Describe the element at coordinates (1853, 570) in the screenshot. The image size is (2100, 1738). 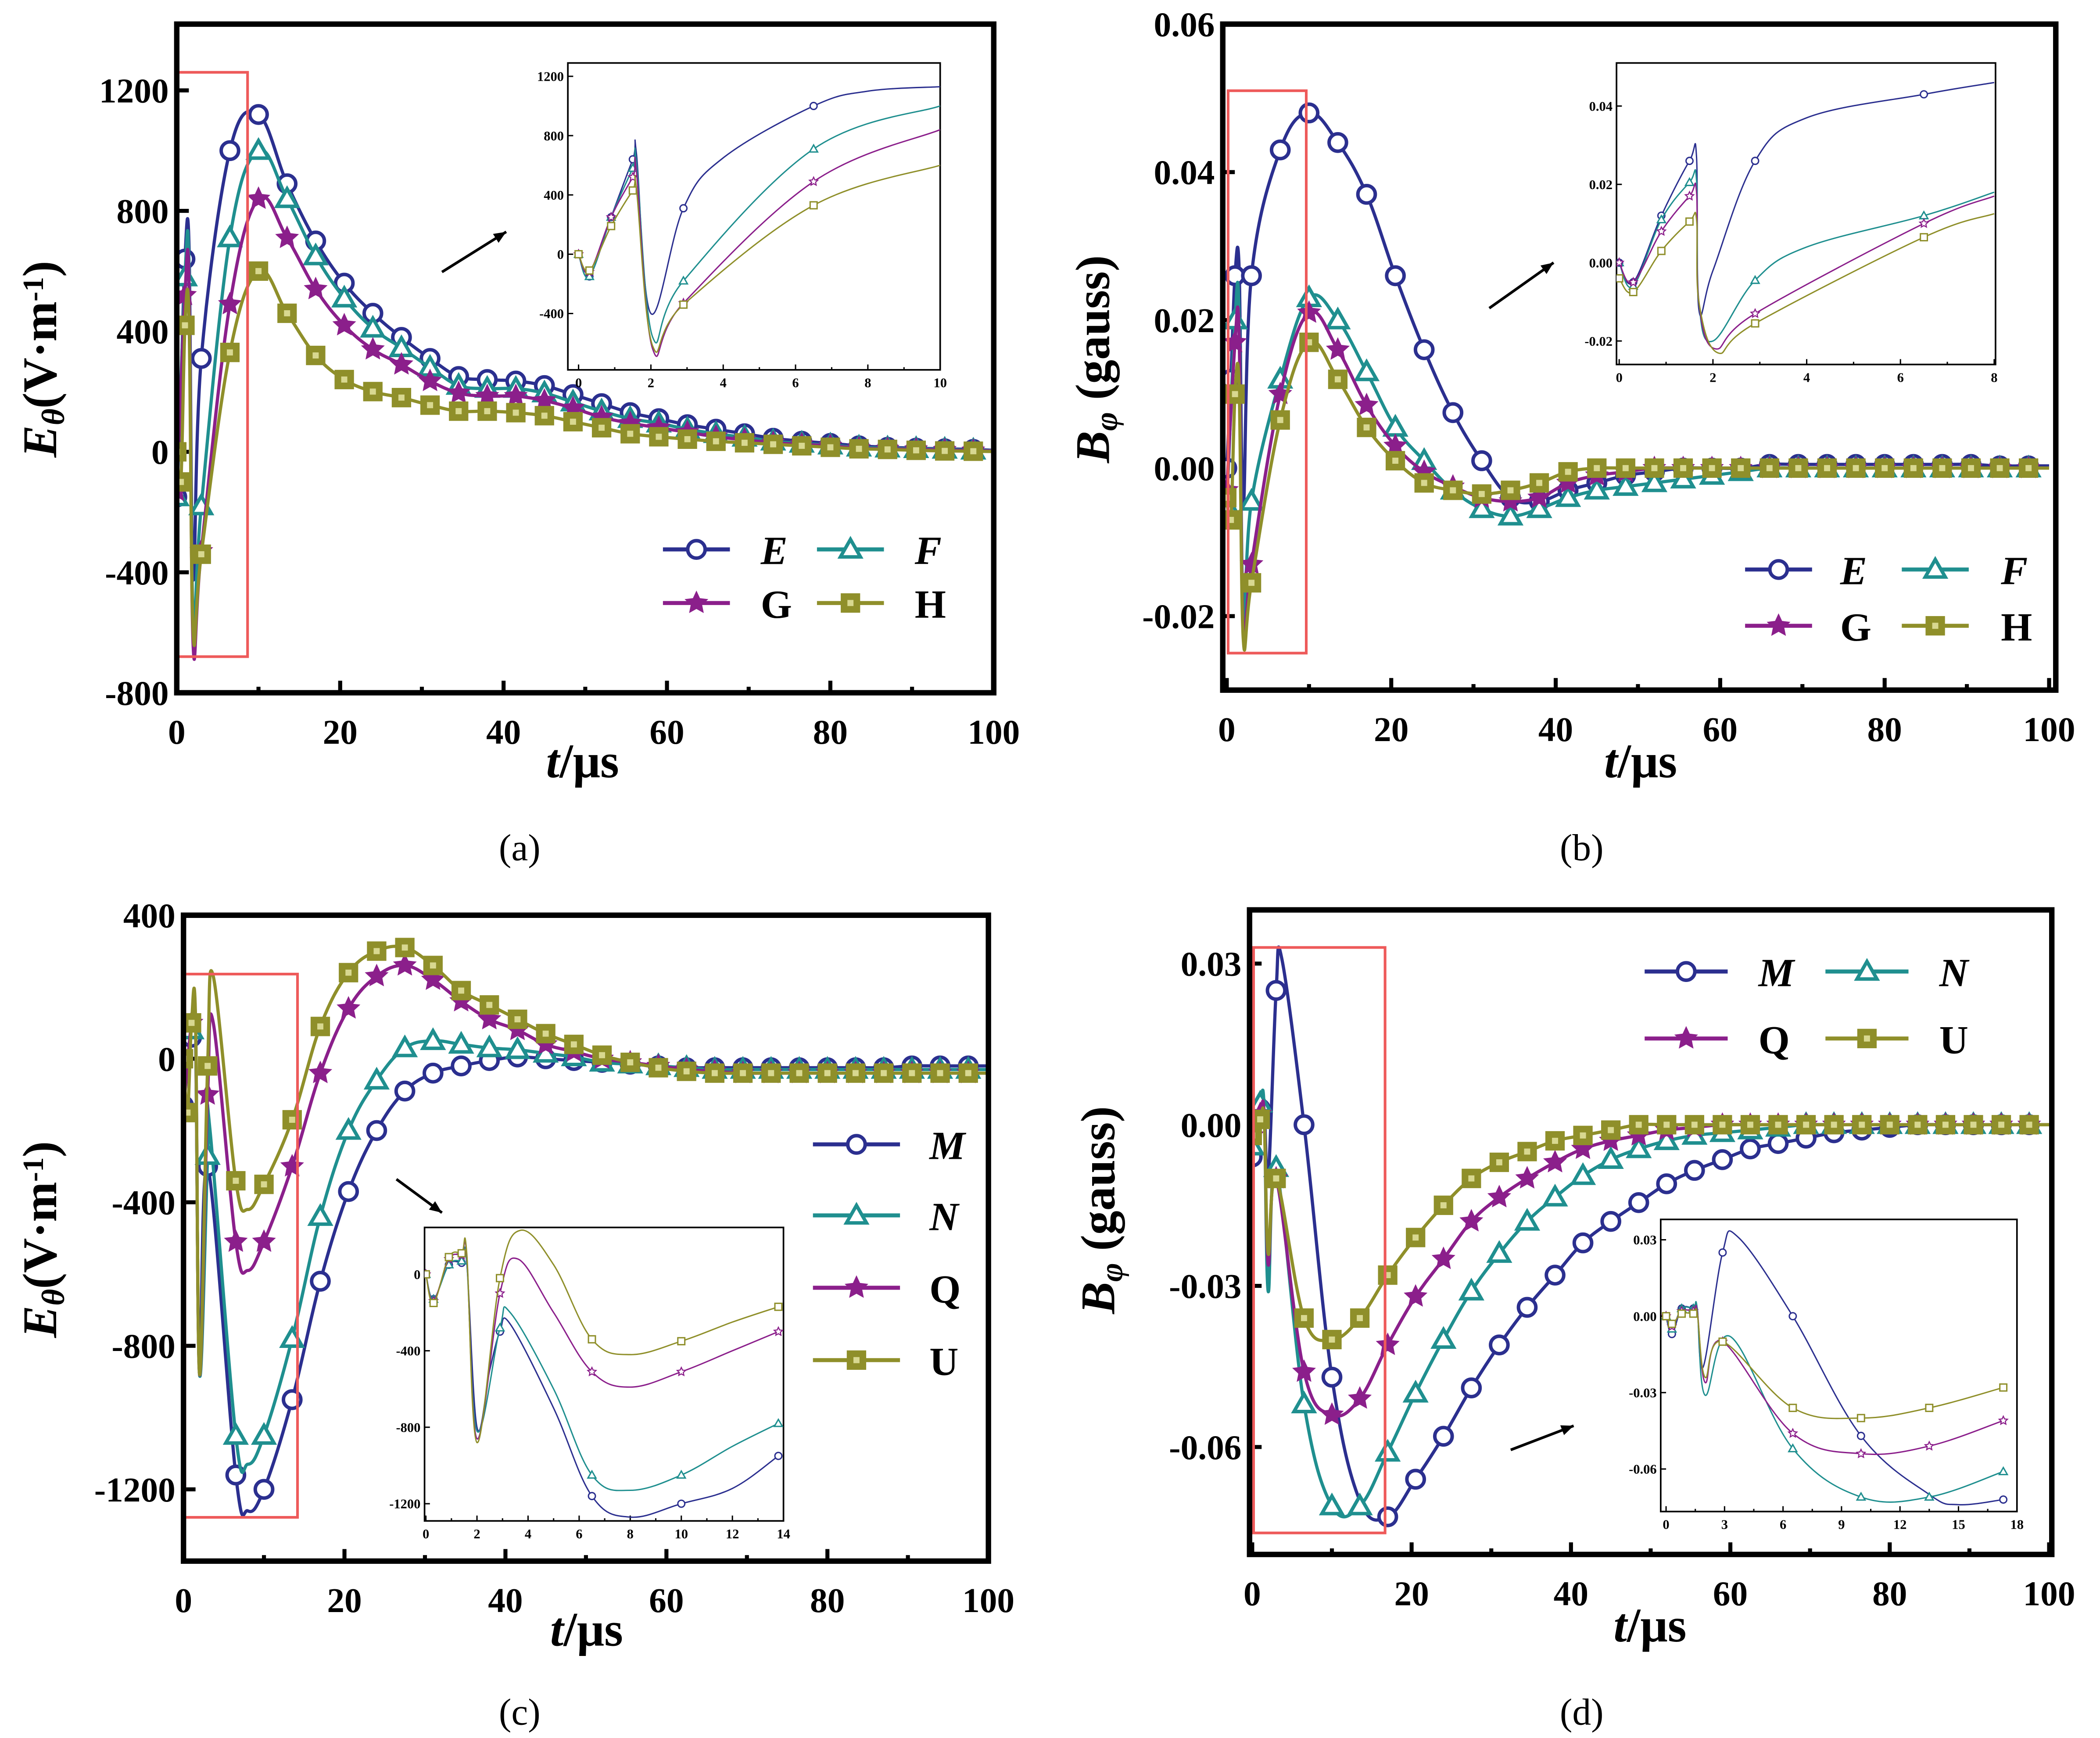
I see `legend-label: E` at that location.